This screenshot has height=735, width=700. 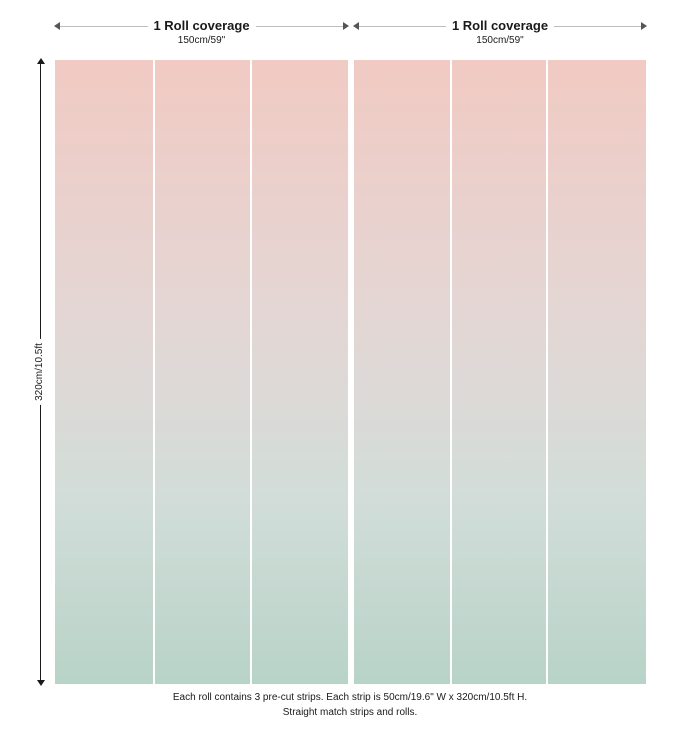 I want to click on roll-1-width-label: 150cm/59", so click(x=201, y=40).